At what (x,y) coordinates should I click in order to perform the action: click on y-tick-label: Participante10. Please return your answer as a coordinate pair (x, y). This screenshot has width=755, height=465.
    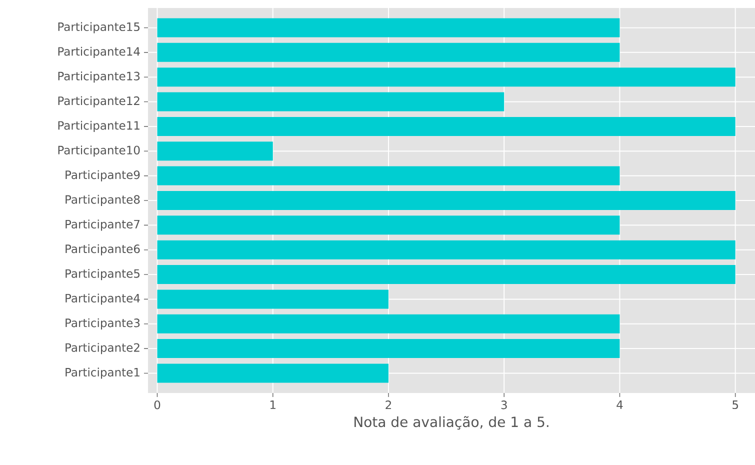
    Looking at the image, I should click on (99, 151).